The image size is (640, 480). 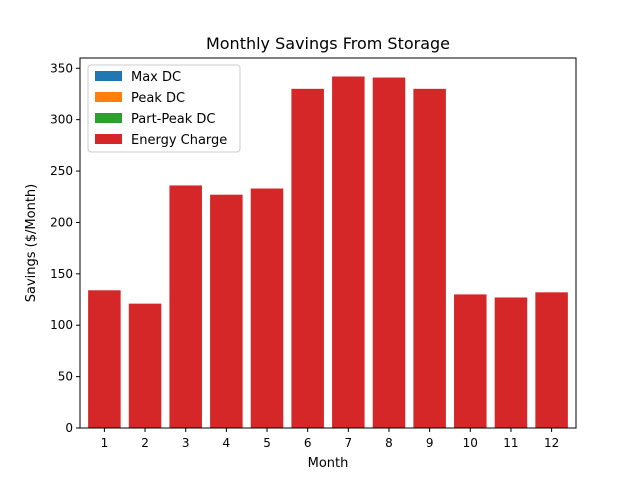 I want to click on y-tick-label: 100, so click(x=61, y=325).